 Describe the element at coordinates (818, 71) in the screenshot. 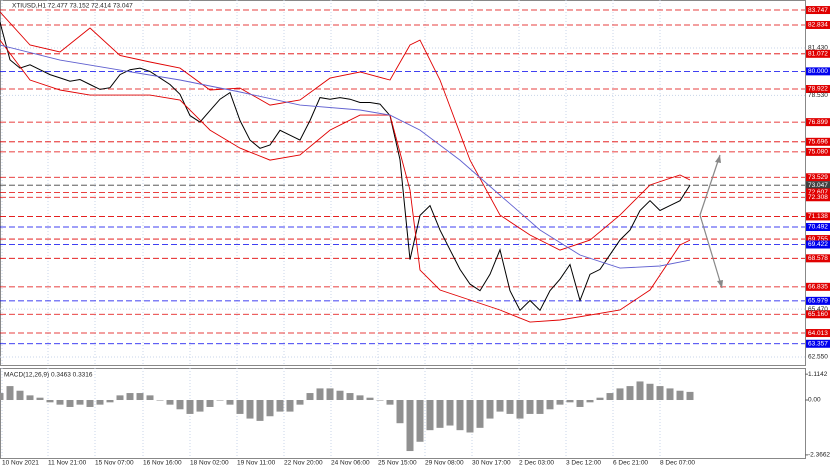

I see `level-label: 80.000` at that location.